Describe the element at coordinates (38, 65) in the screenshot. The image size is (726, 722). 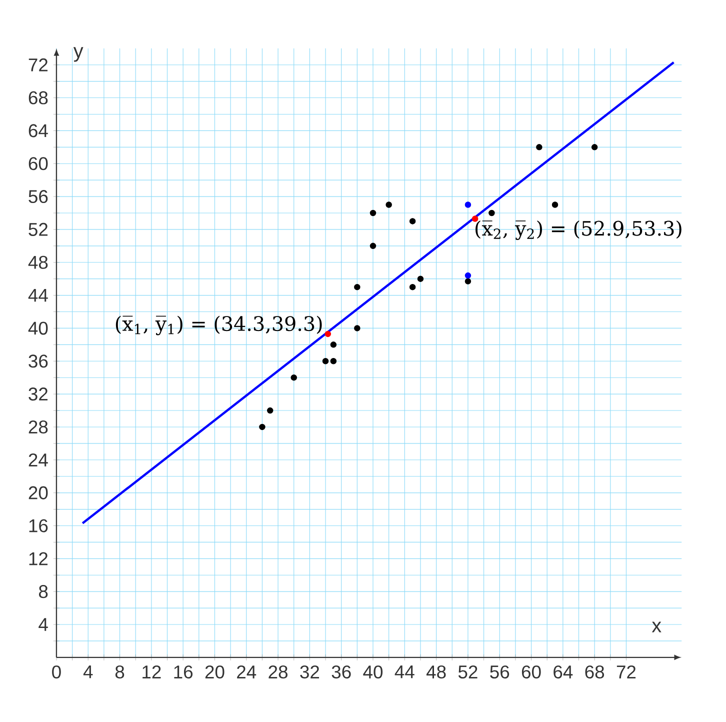
I see `y-tick-label: 72` at that location.